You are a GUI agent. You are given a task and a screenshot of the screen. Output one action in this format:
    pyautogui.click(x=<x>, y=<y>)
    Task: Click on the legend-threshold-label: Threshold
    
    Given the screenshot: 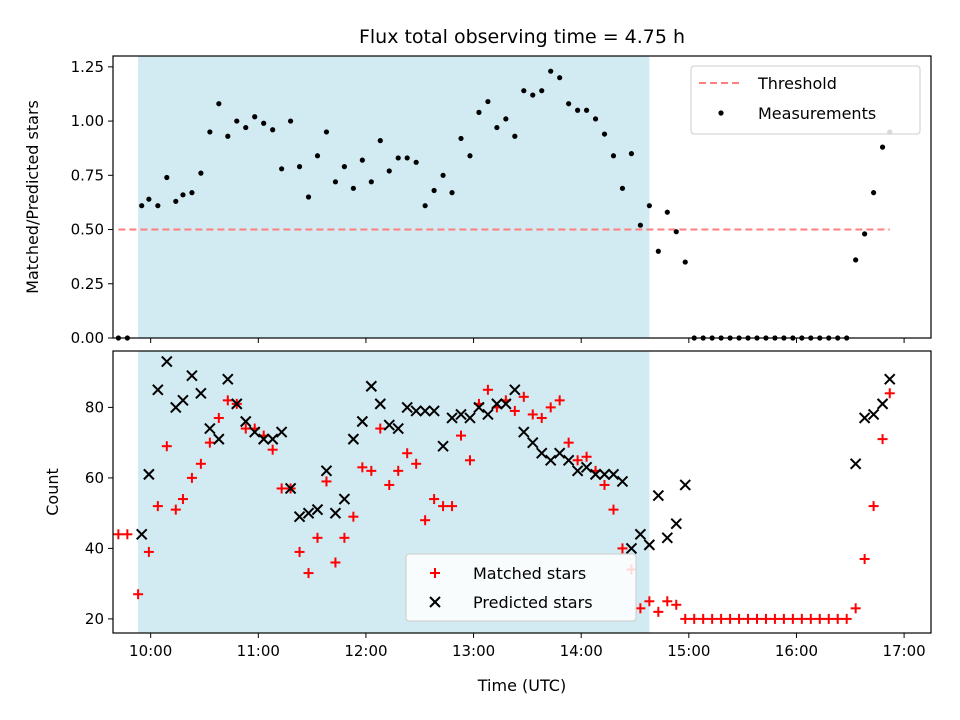 What is the action you would take?
    pyautogui.click(x=797, y=83)
    